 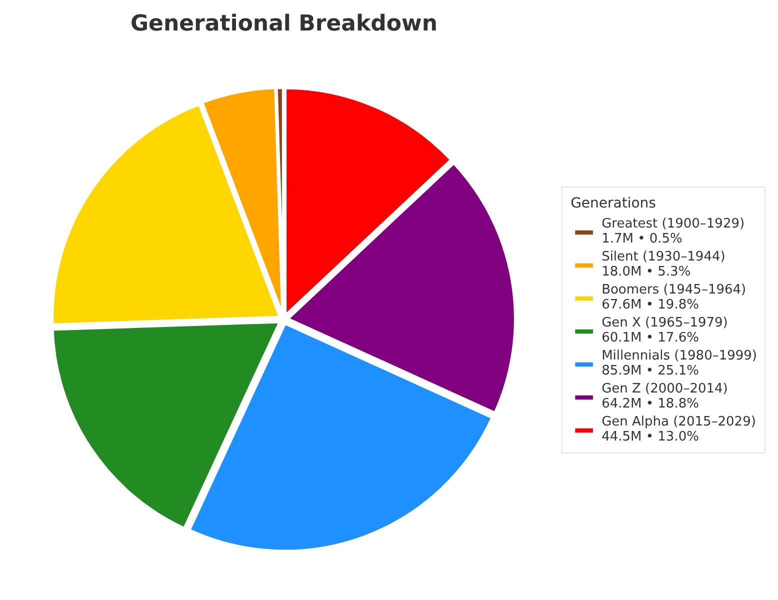 I want to click on legend-title: Generations, so click(x=613, y=204).